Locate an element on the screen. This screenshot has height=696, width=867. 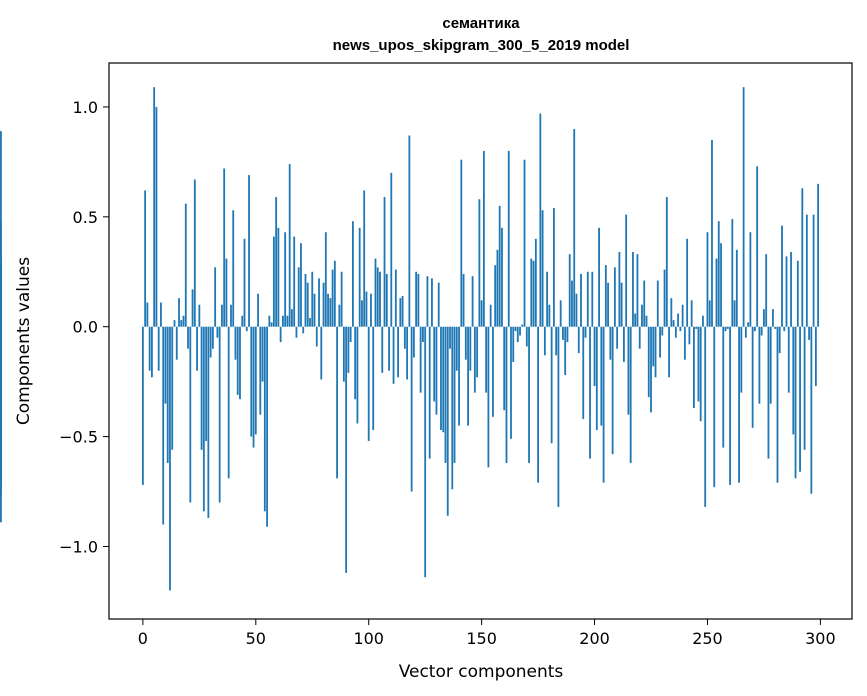
x-tick-label: 250 is located at coordinates (707, 638).